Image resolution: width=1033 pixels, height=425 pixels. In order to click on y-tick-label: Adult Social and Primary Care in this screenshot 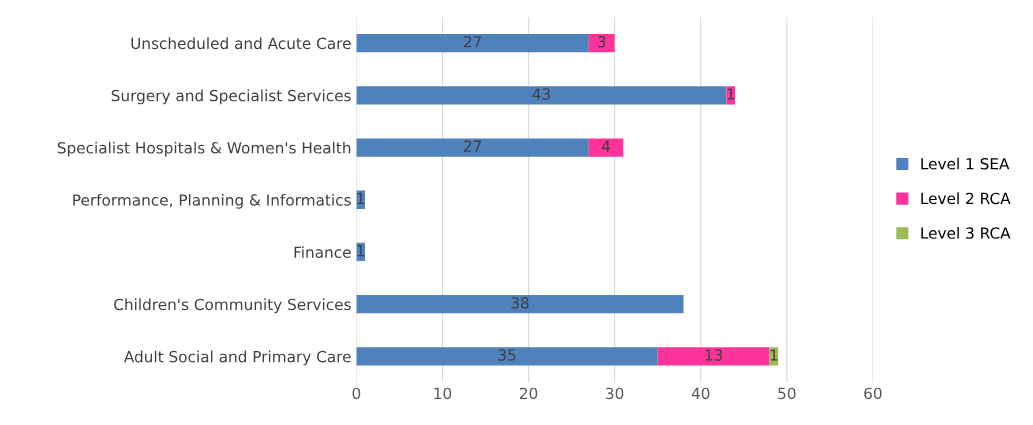, I will do `click(237, 358)`.